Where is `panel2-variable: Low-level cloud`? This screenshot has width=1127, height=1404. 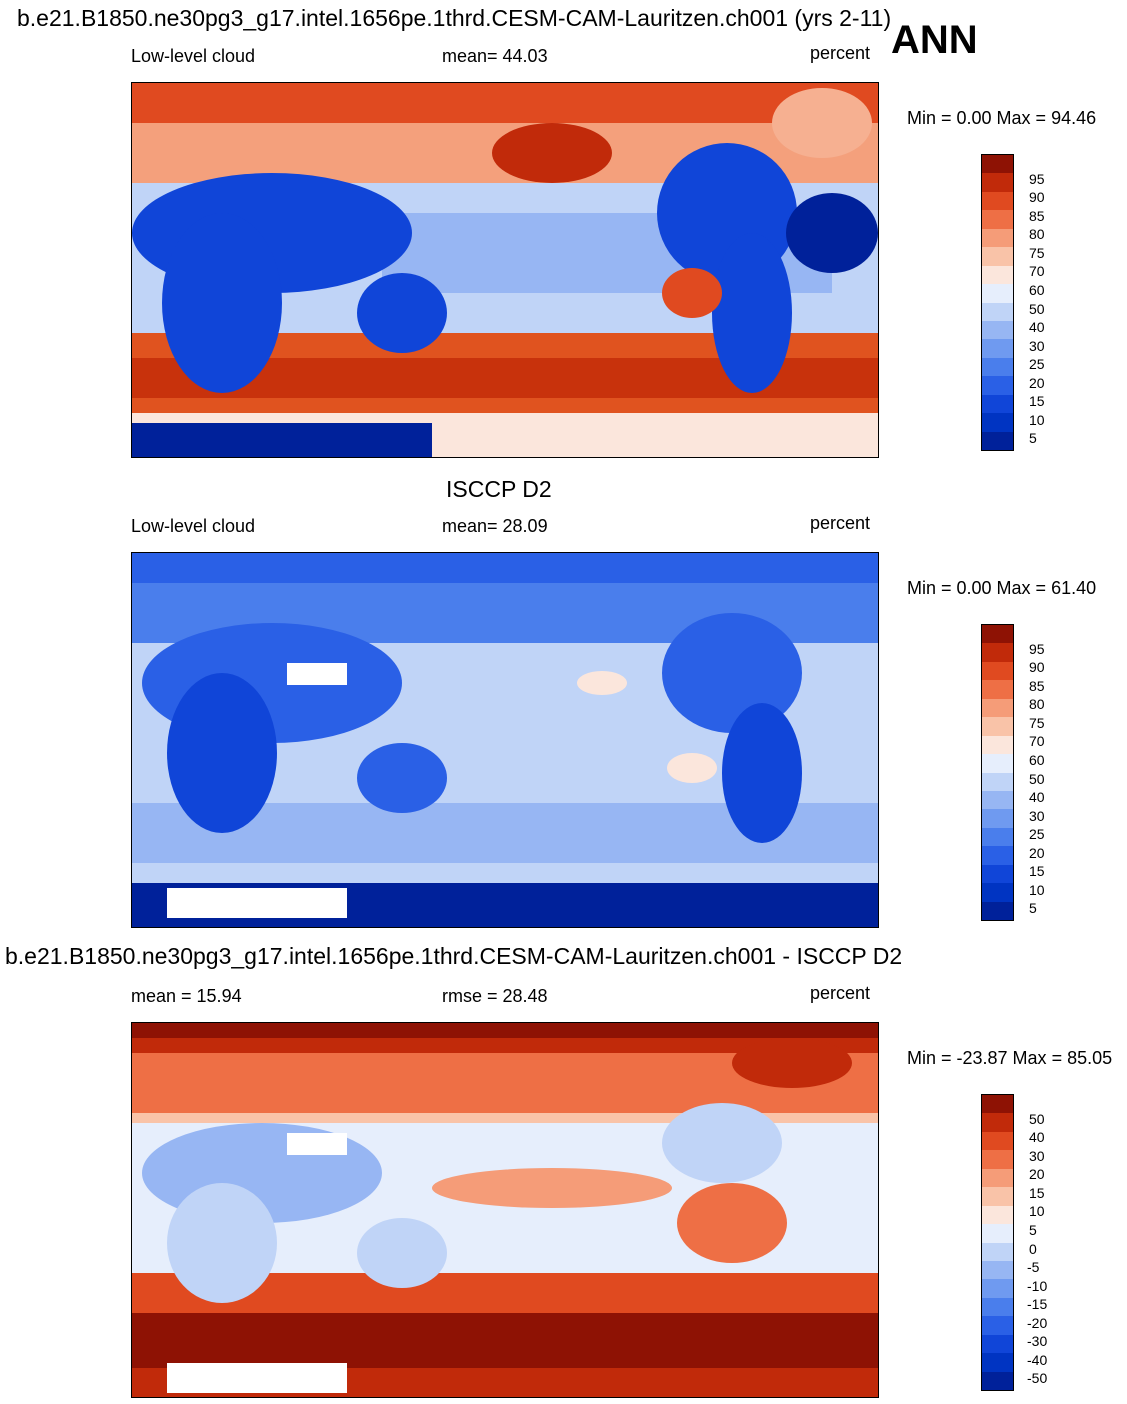 panel2-variable: Low-level cloud is located at coordinates (193, 526).